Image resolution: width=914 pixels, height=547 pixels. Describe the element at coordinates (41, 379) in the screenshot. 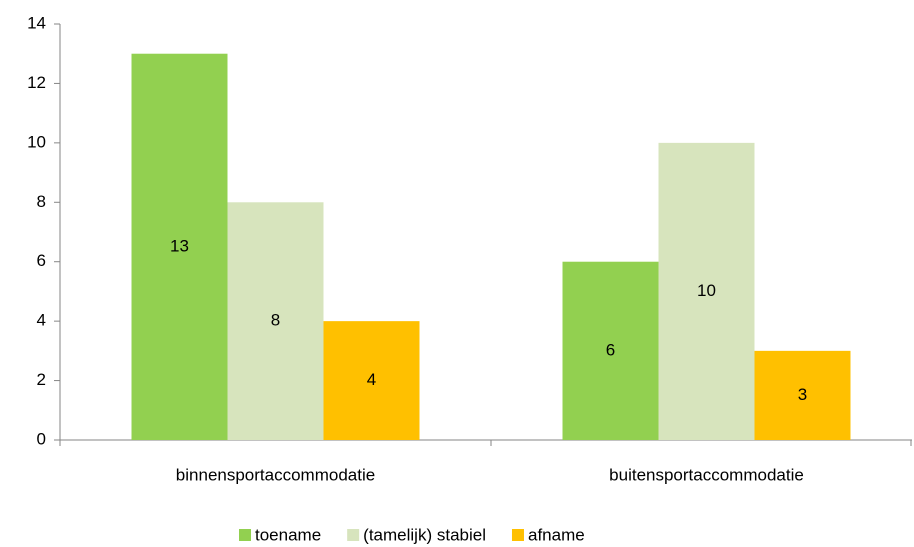

I see `y-tick-label: 2` at that location.